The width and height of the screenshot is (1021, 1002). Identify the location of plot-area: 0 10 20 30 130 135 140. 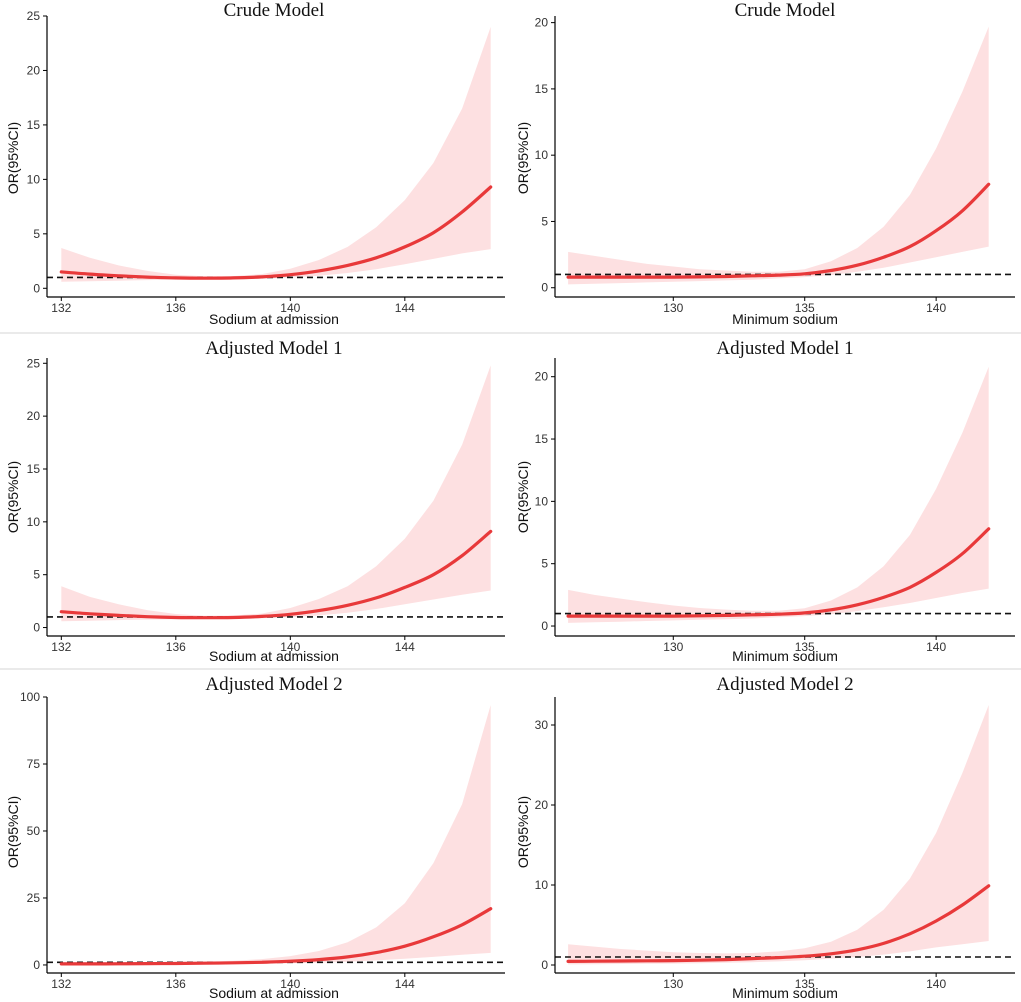
(775, 844).